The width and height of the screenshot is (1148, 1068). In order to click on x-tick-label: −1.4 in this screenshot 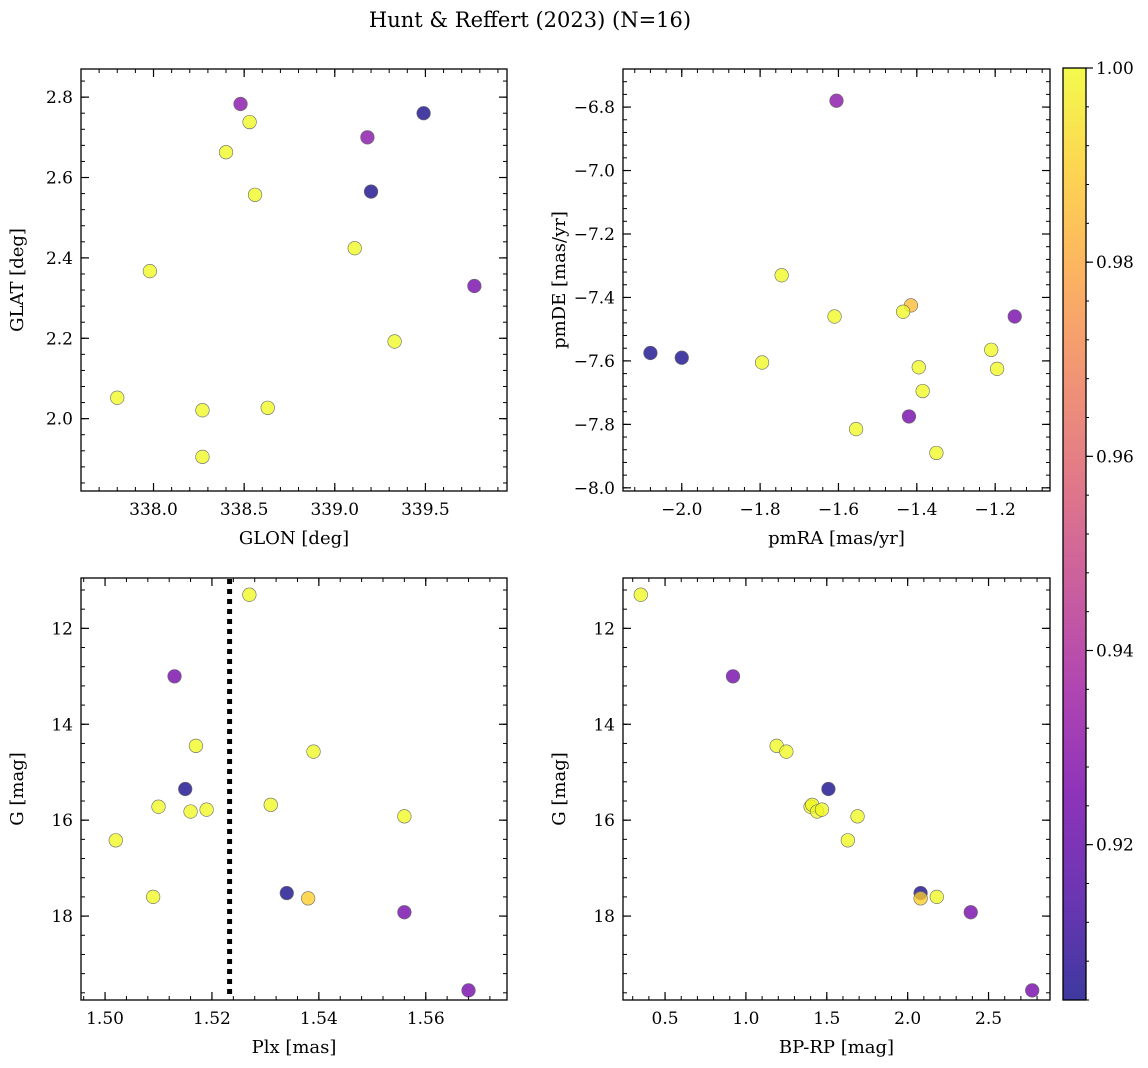, I will do `click(916, 510)`.